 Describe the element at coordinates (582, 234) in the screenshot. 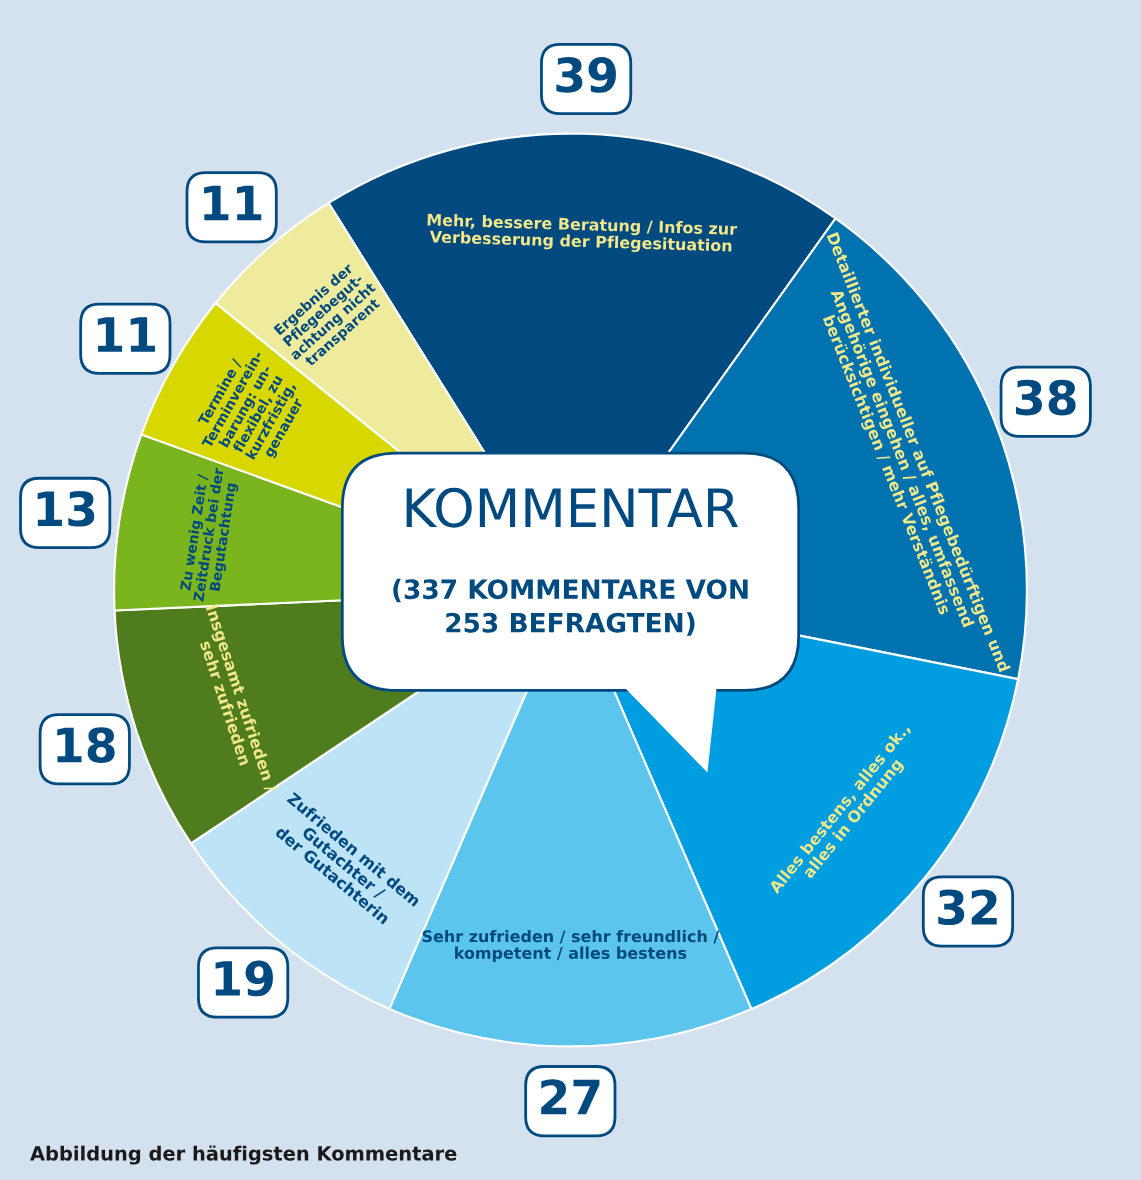

I see `slice-label: Mehr, bessere Beratung / Infos zur Verbesserung der Pflegesituation` at that location.